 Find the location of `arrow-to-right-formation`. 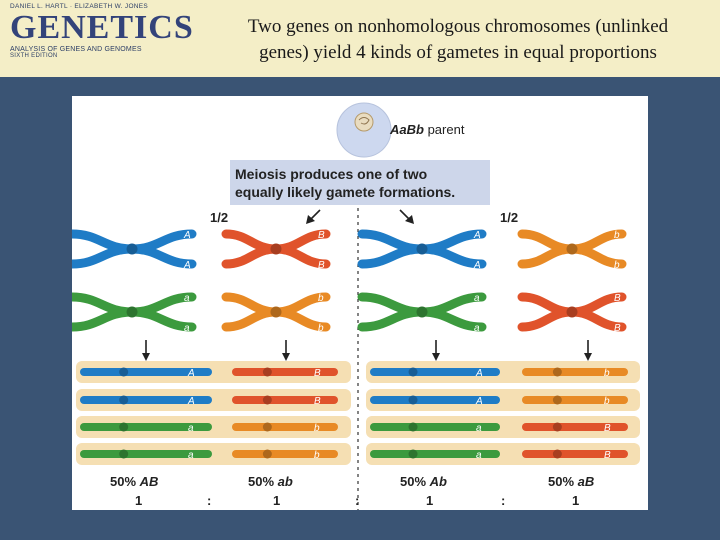

arrow-to-right-formation is located at coordinates (406, 216).